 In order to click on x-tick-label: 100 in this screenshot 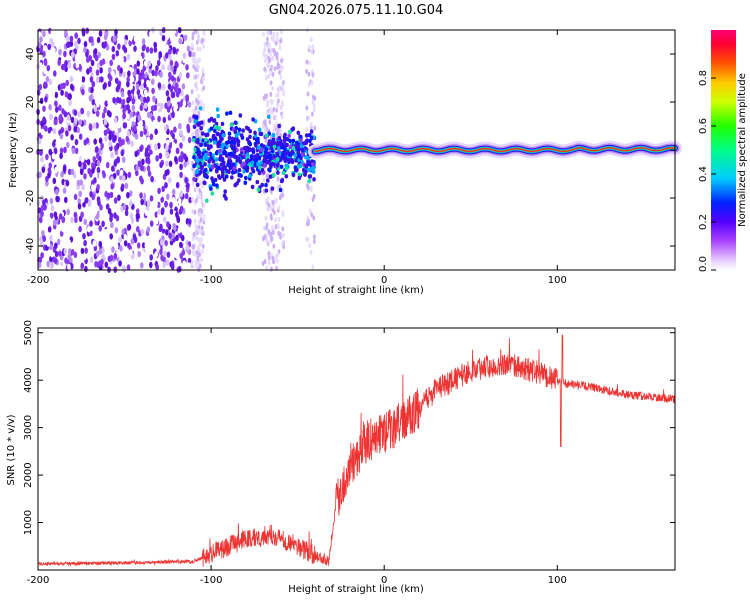, I will do `click(557, 580)`.